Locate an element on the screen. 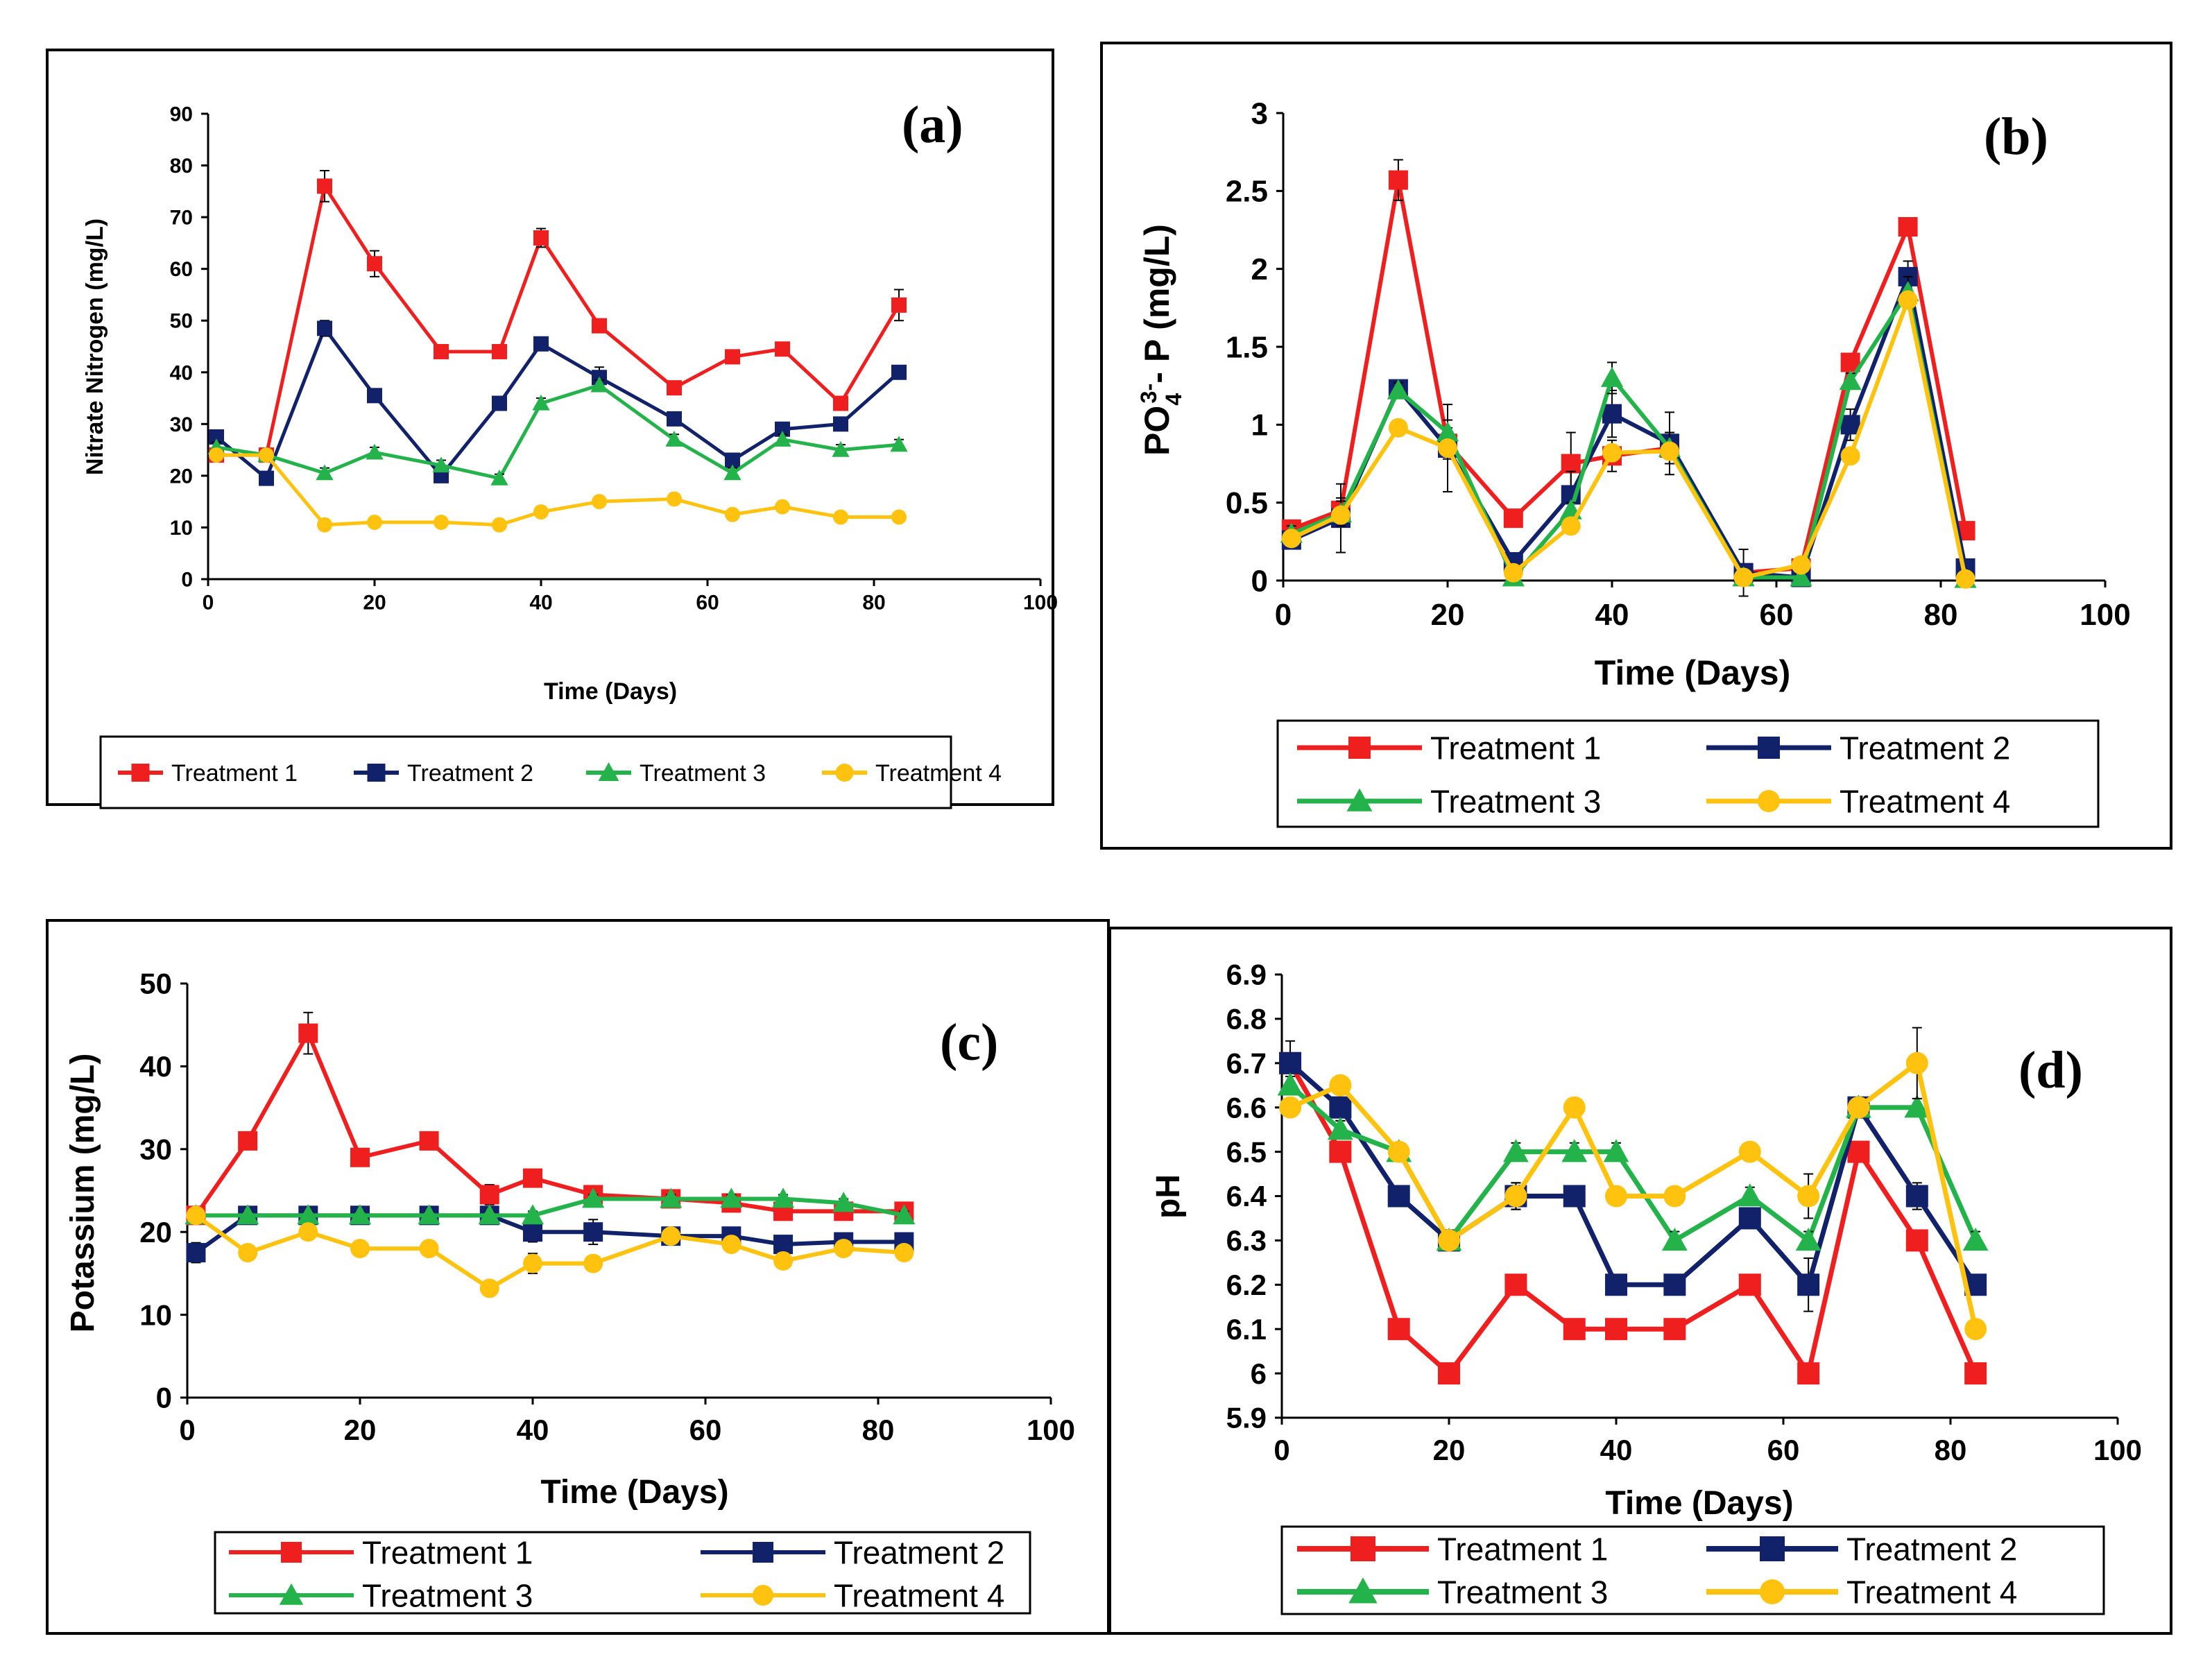  y-tick-label: 6.2 is located at coordinates (1246, 1285).